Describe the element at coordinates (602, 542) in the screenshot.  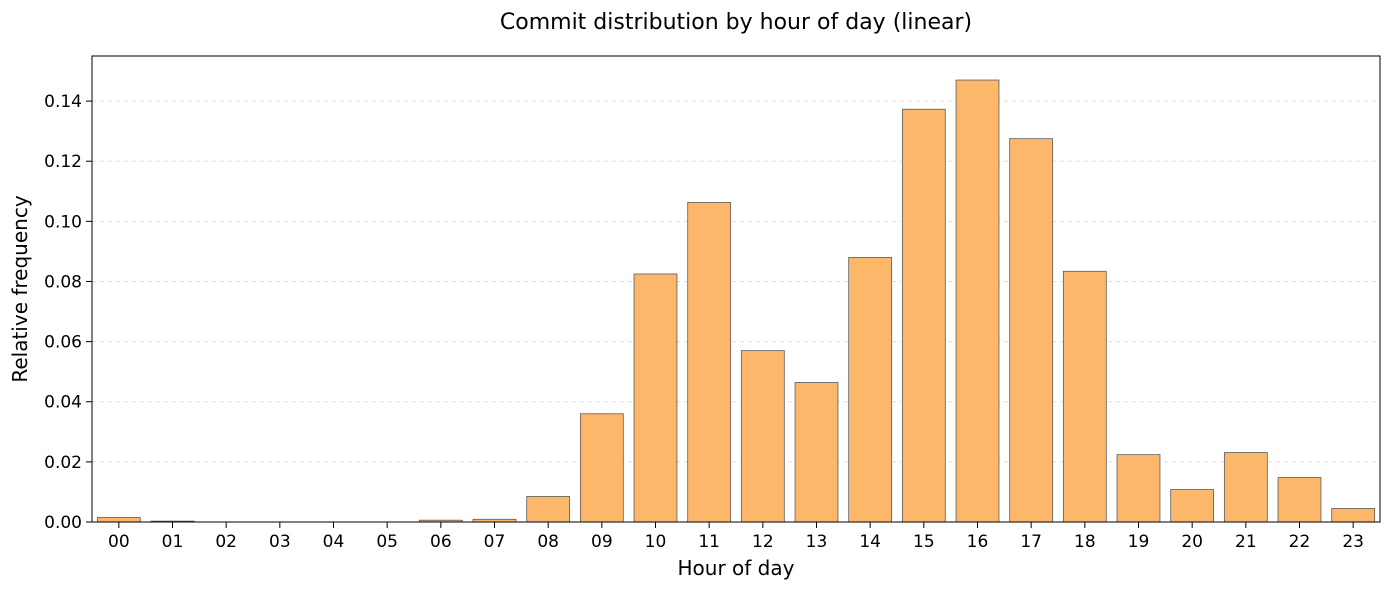
I see `x-tick-label: 09` at that location.